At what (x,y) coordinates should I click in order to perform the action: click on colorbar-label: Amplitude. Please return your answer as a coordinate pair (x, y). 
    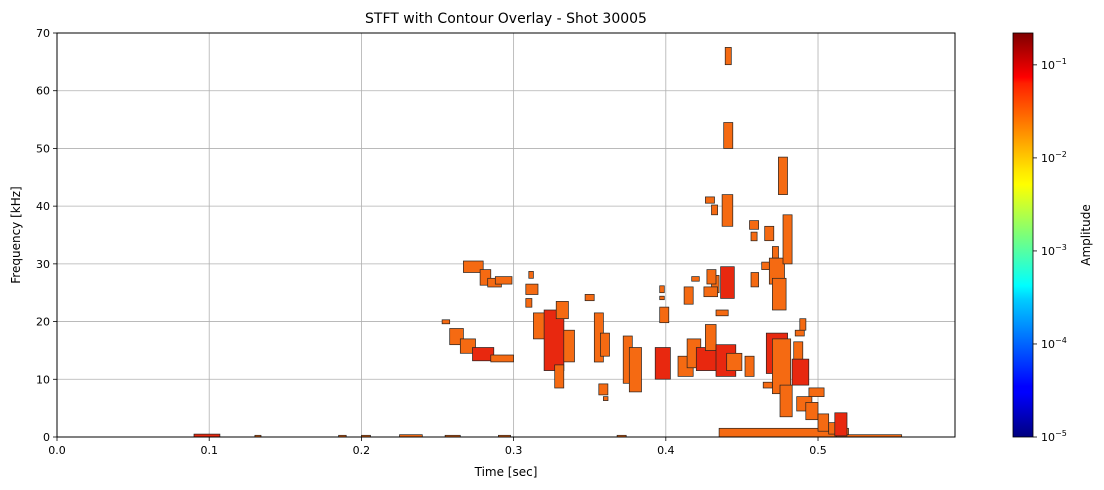
    Looking at the image, I should click on (1086, 235).